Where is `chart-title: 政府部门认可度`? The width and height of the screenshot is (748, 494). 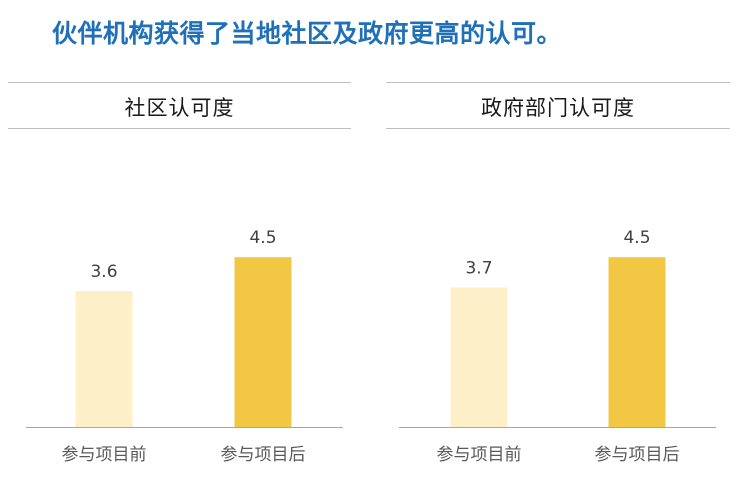 chart-title: 政府部门认可度 is located at coordinates (558, 108).